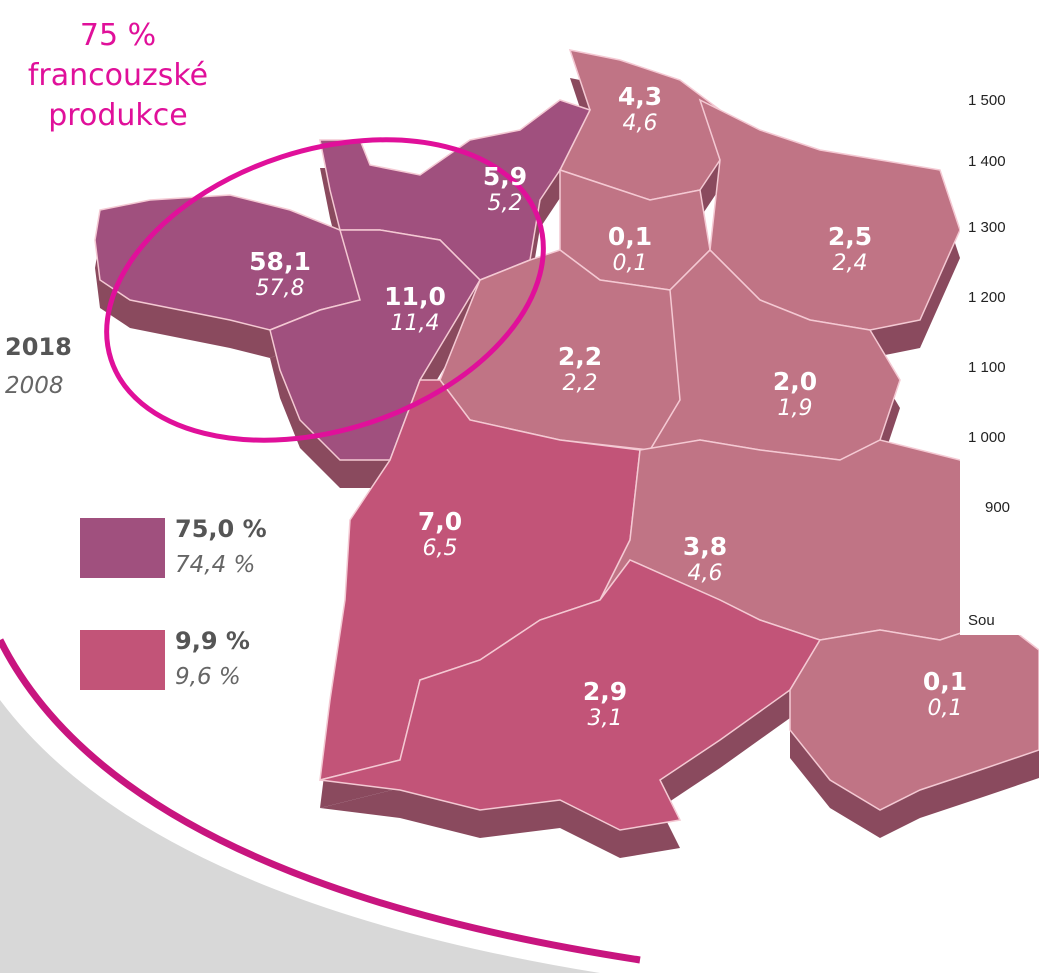 The height and width of the screenshot is (973, 1039). What do you see at coordinates (415, 296) in the screenshot?
I see `region-value-current: 11,0` at bounding box center [415, 296].